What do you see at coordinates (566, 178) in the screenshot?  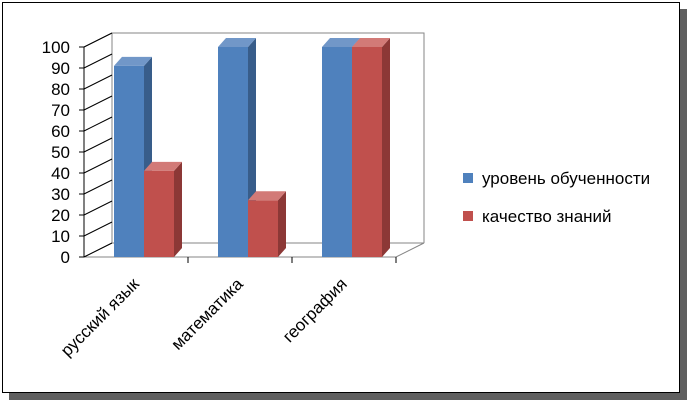 I see `legend-label: уровень обученности` at bounding box center [566, 178].